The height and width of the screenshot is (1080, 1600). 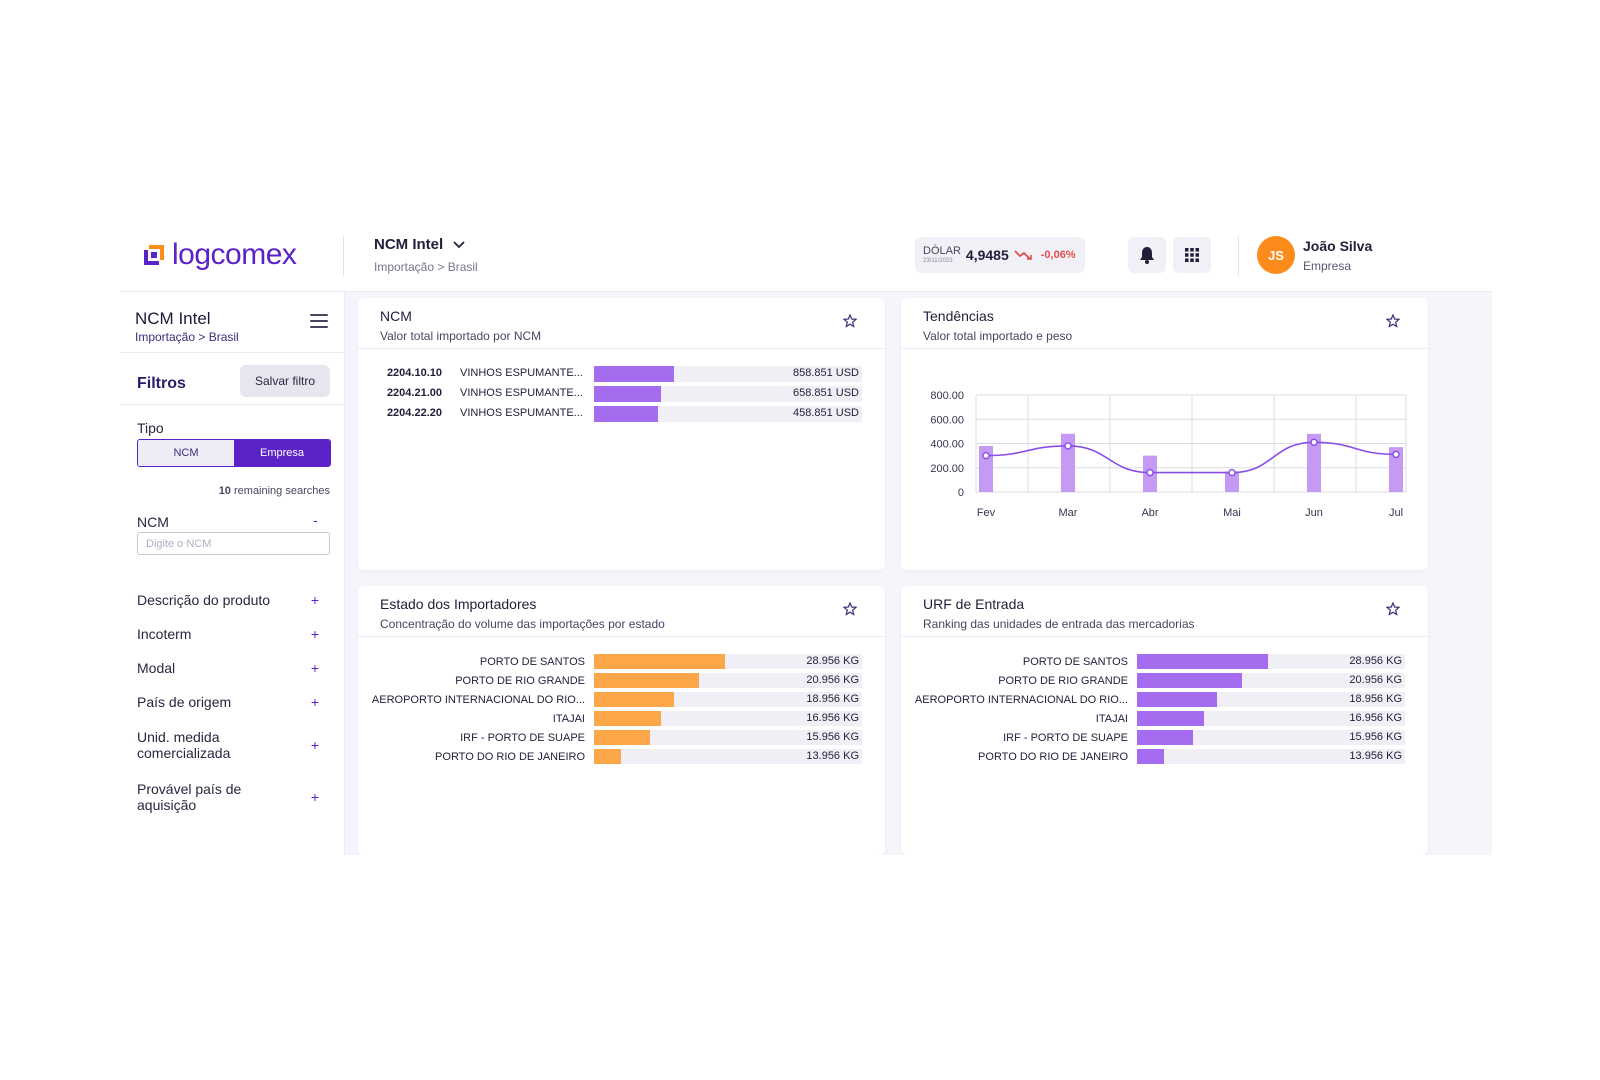 What do you see at coordinates (1164, 757) in the screenshot?
I see `urf-row: PORTO DO RIO DE JANEIRO 13.956 KG` at bounding box center [1164, 757].